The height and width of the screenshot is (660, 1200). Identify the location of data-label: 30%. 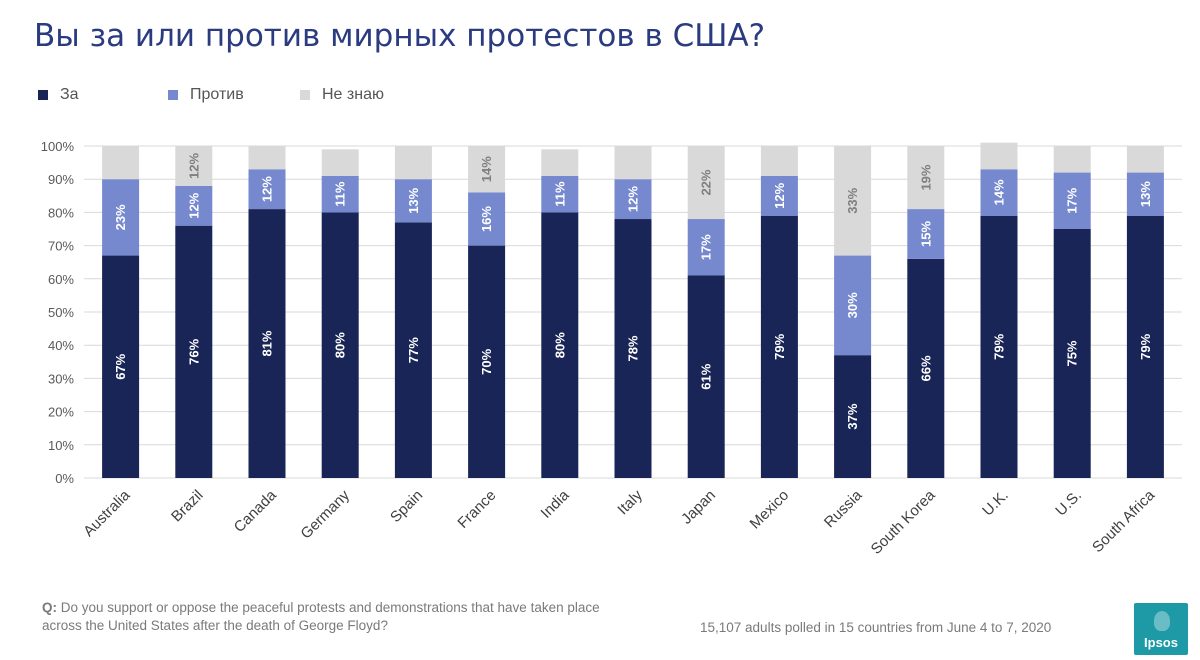
(852, 305).